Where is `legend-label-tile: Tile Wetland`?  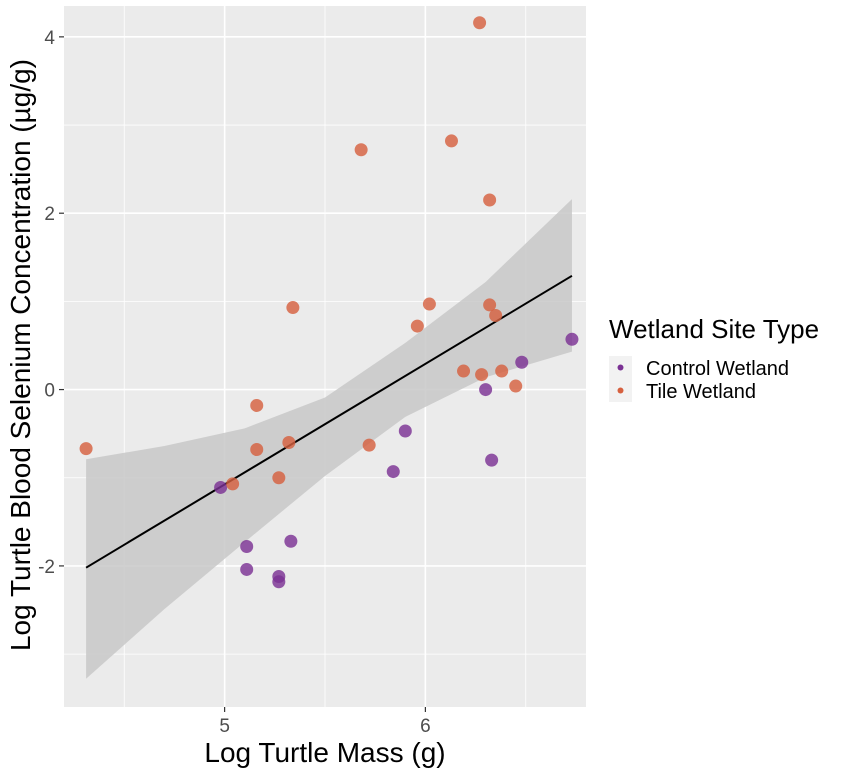
legend-label-tile: Tile Wetland is located at coordinates (701, 392).